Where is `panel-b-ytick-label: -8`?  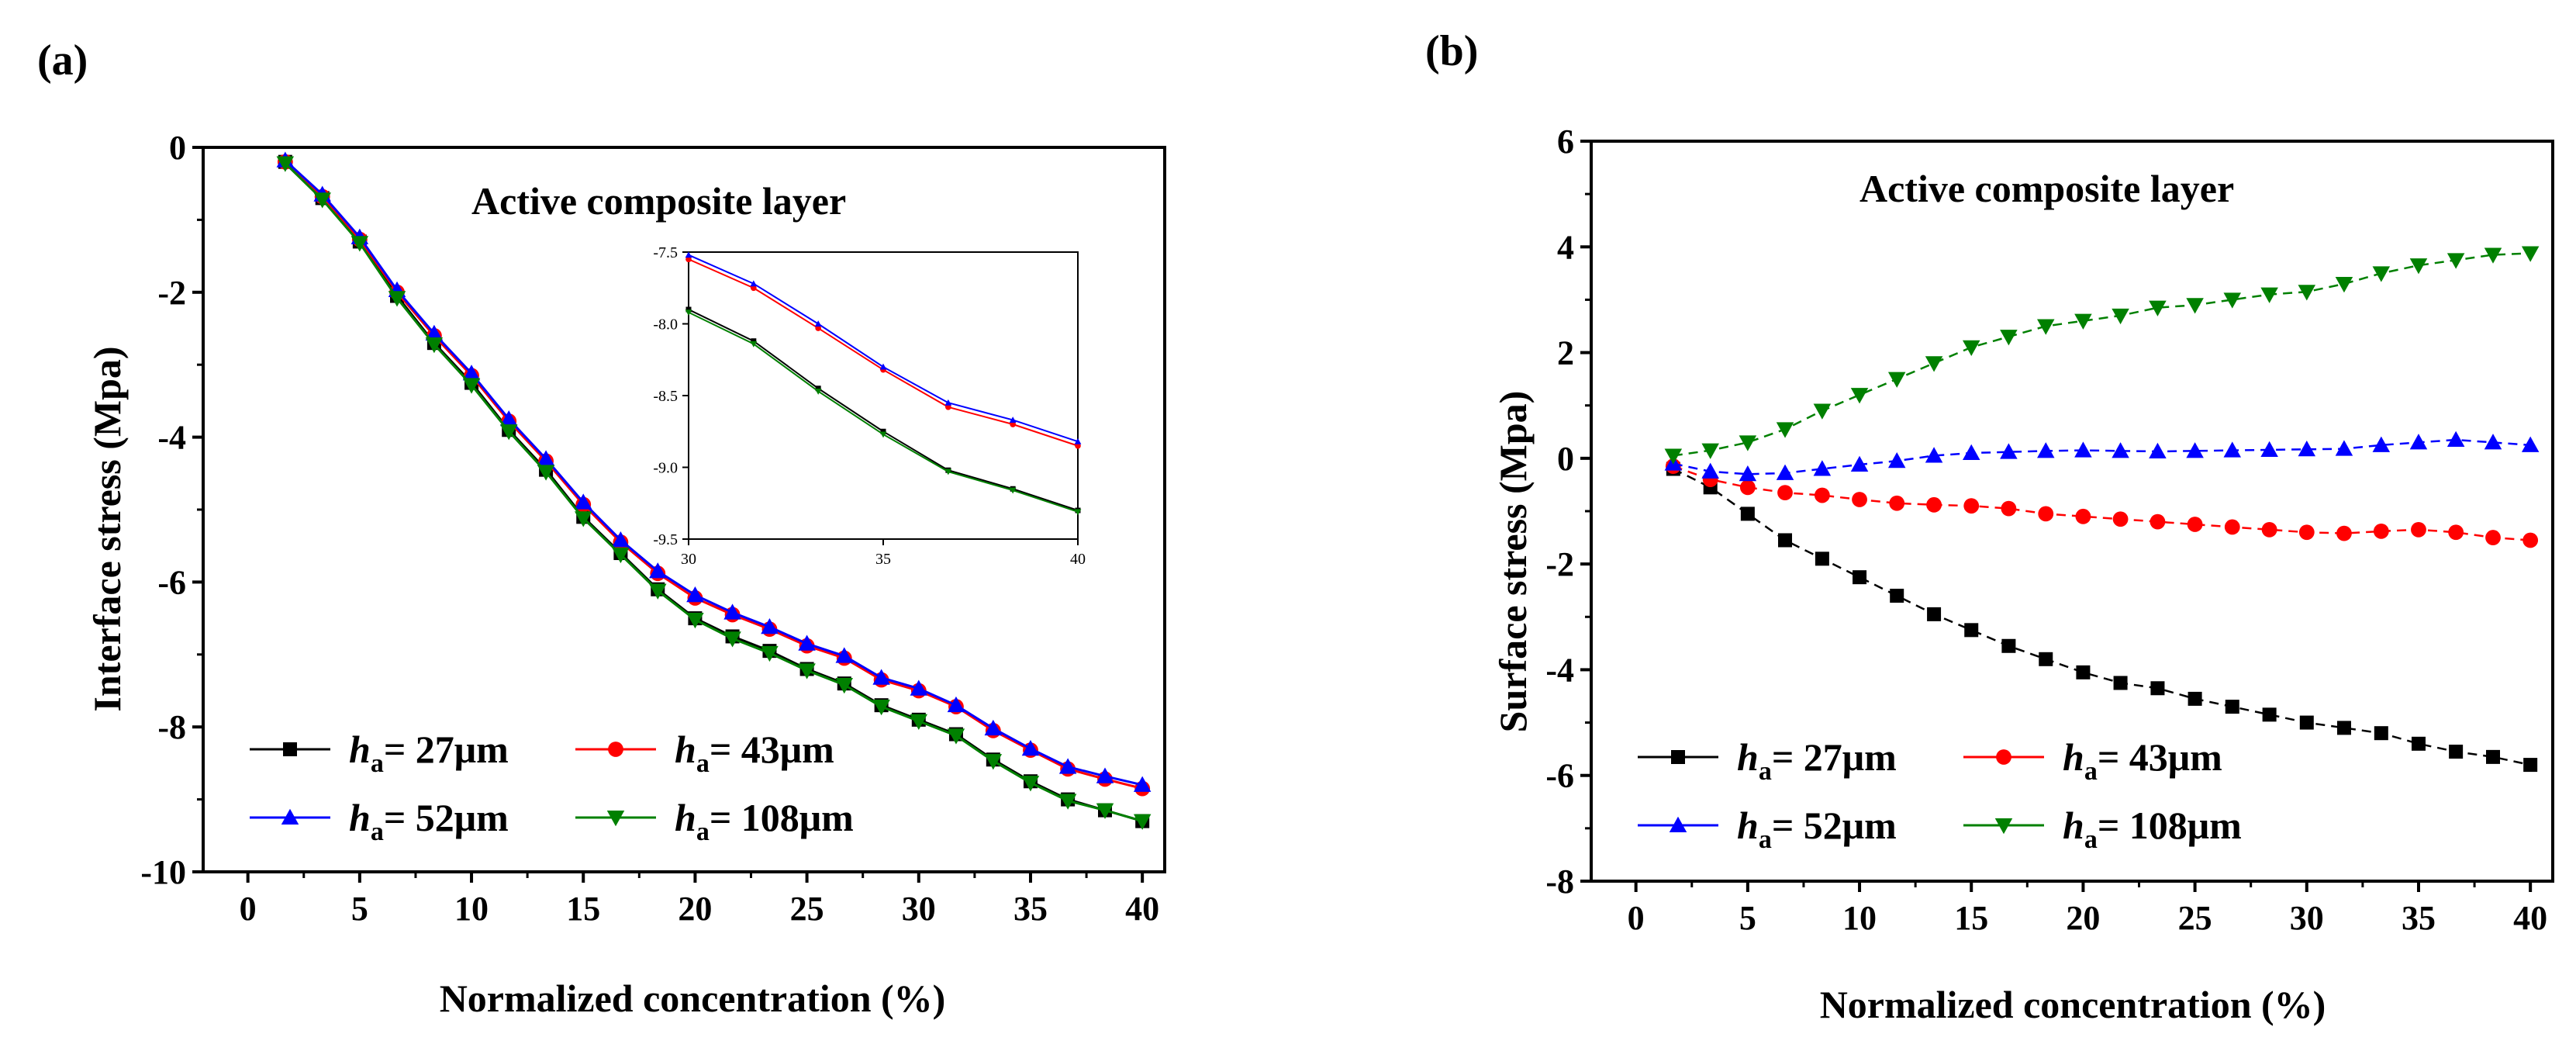
panel-b-ytick-label: -8 is located at coordinates (1559, 882).